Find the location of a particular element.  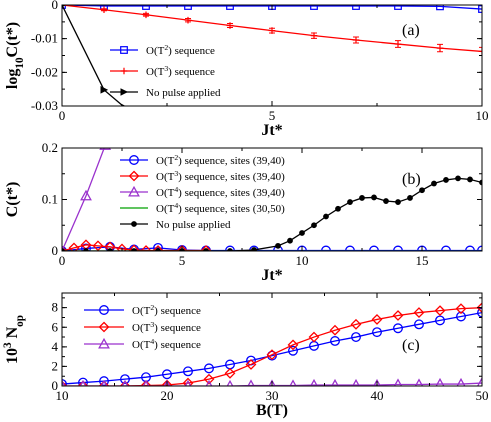

y-tick-label: 6 is located at coordinates (55, 326).